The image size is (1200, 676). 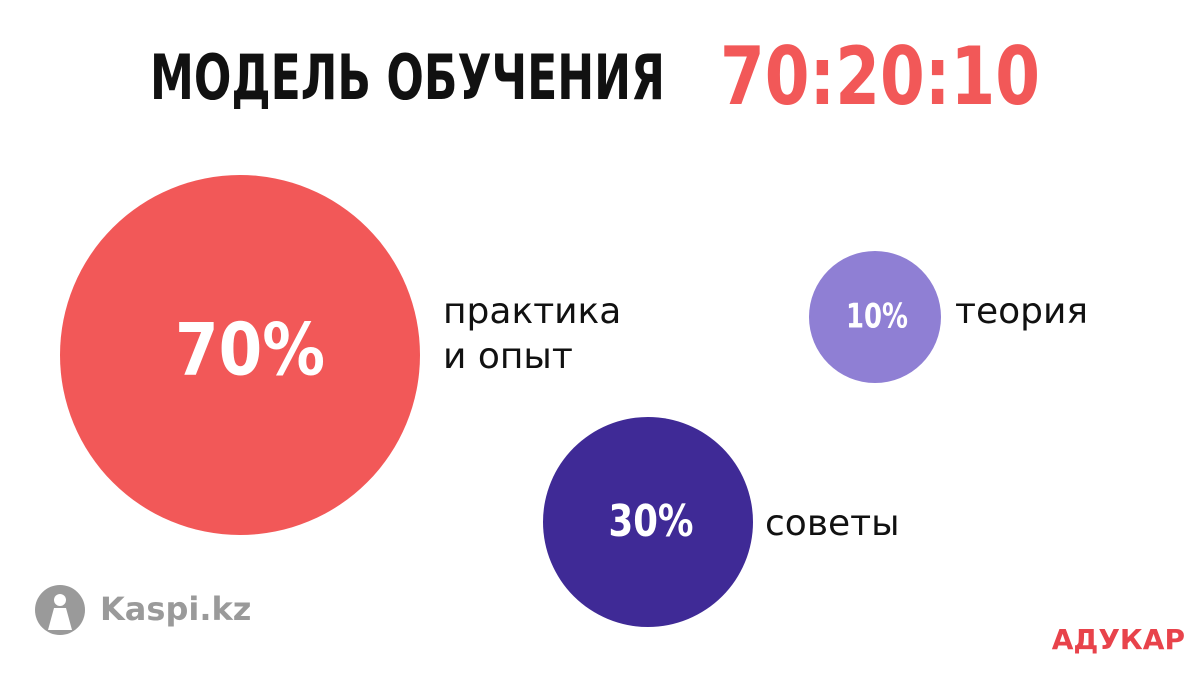 I want to click on ratio: 70:20:10, so click(x=880, y=76).